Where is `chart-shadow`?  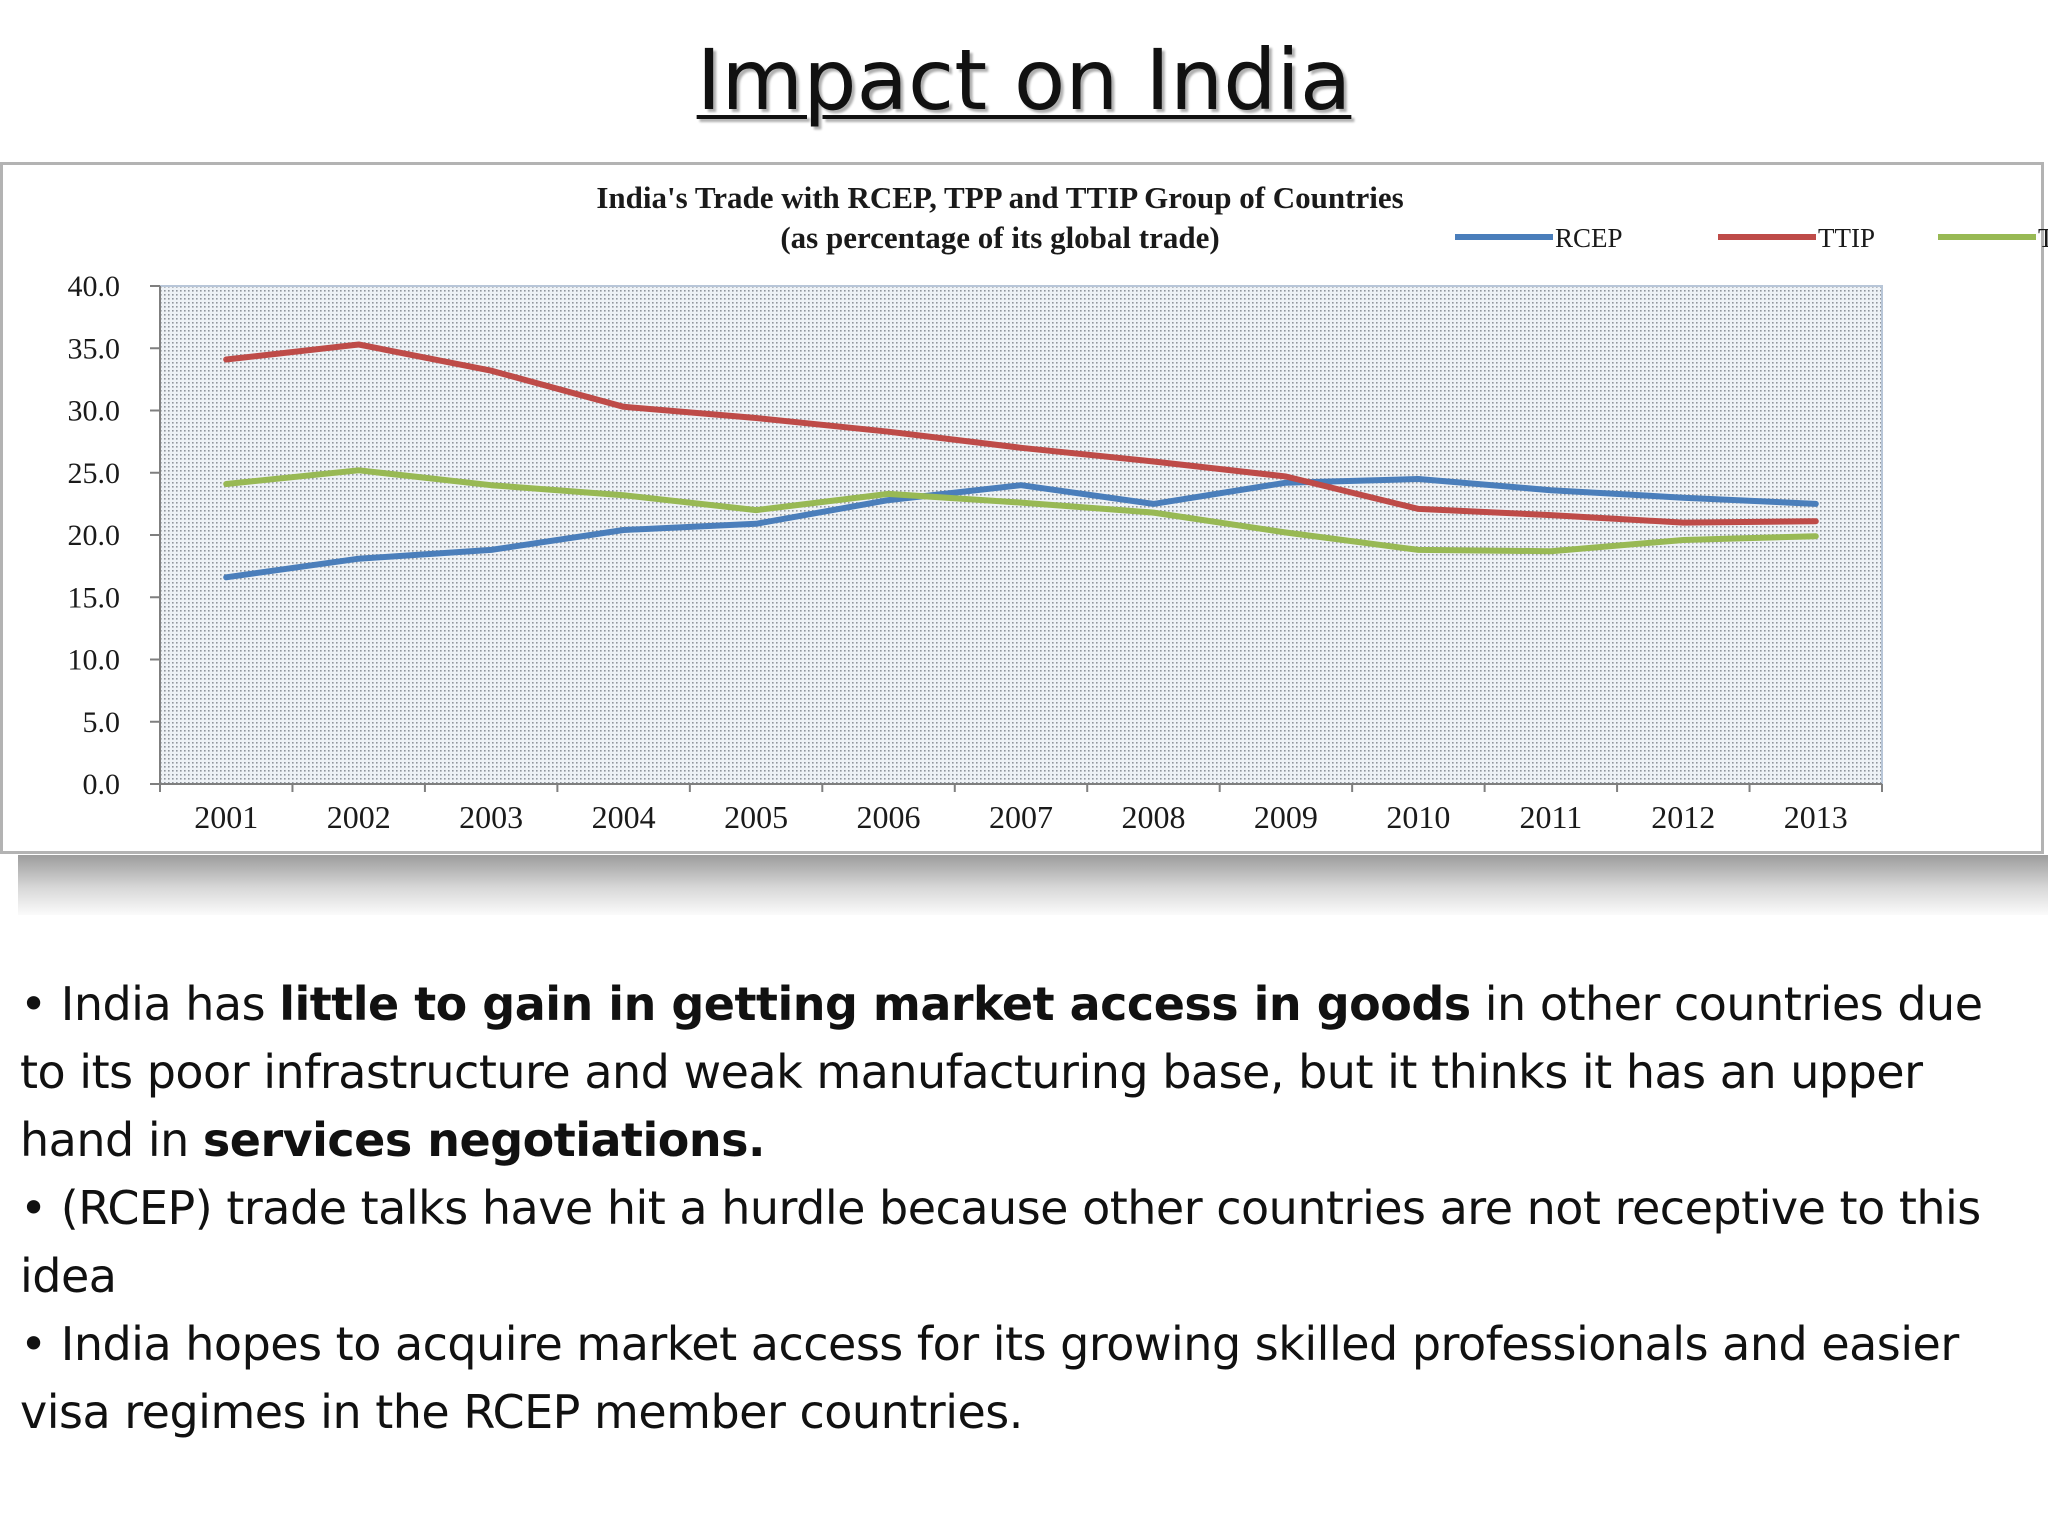 chart-shadow is located at coordinates (1033, 885).